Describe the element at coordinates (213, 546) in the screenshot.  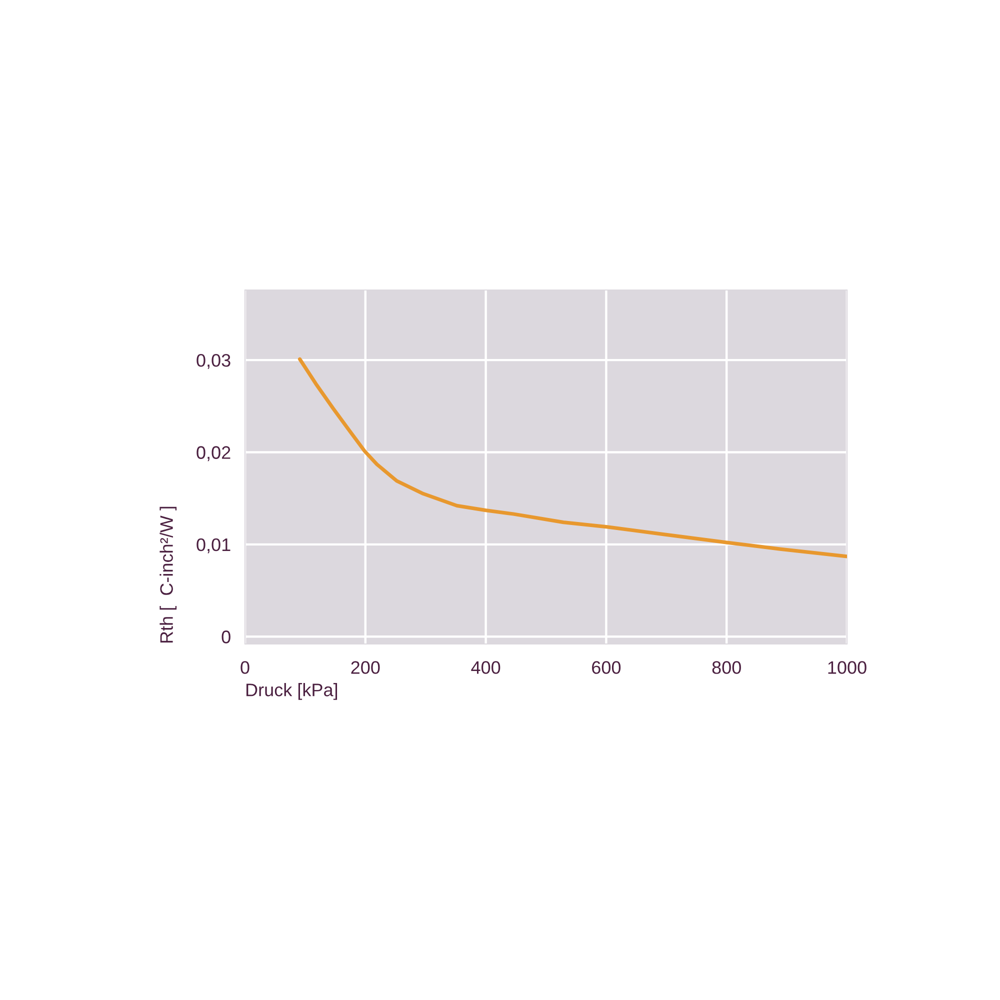
I see `y-tick-label: 0,01` at that location.